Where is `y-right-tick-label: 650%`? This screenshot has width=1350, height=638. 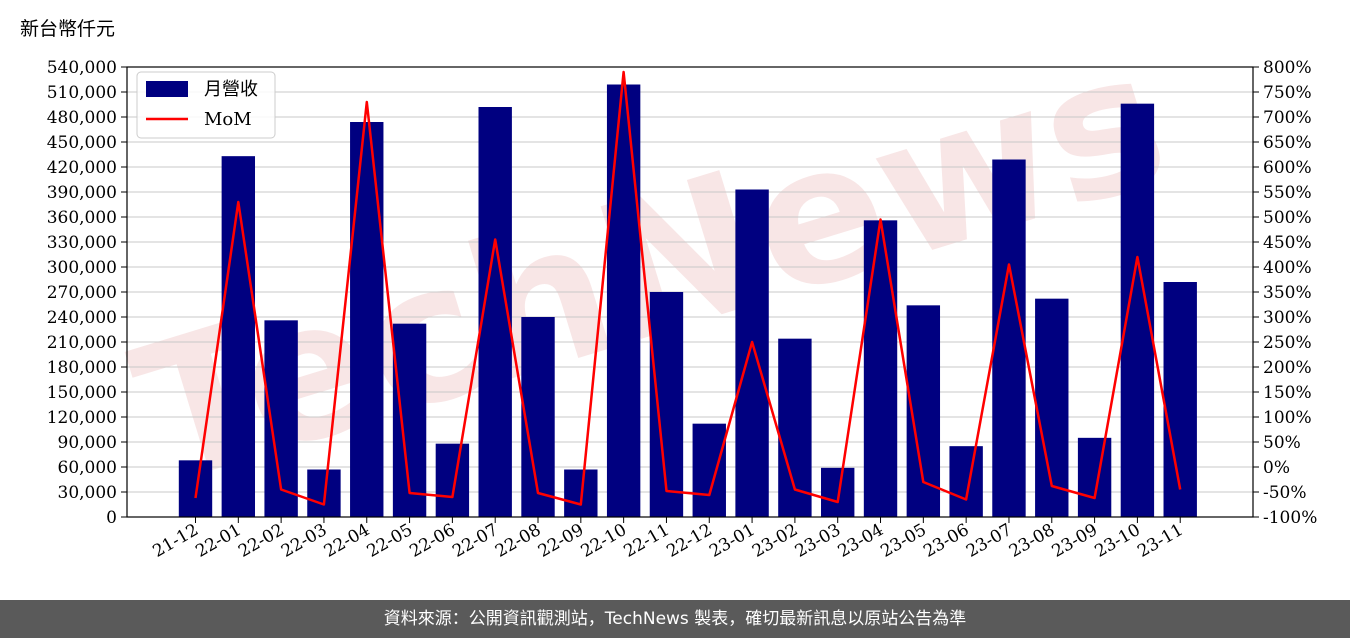
y-right-tick-label: 650% is located at coordinates (1287, 143).